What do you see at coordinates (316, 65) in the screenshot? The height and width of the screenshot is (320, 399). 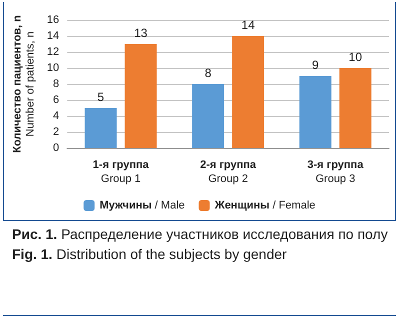 I see `data-label: 9` at bounding box center [316, 65].